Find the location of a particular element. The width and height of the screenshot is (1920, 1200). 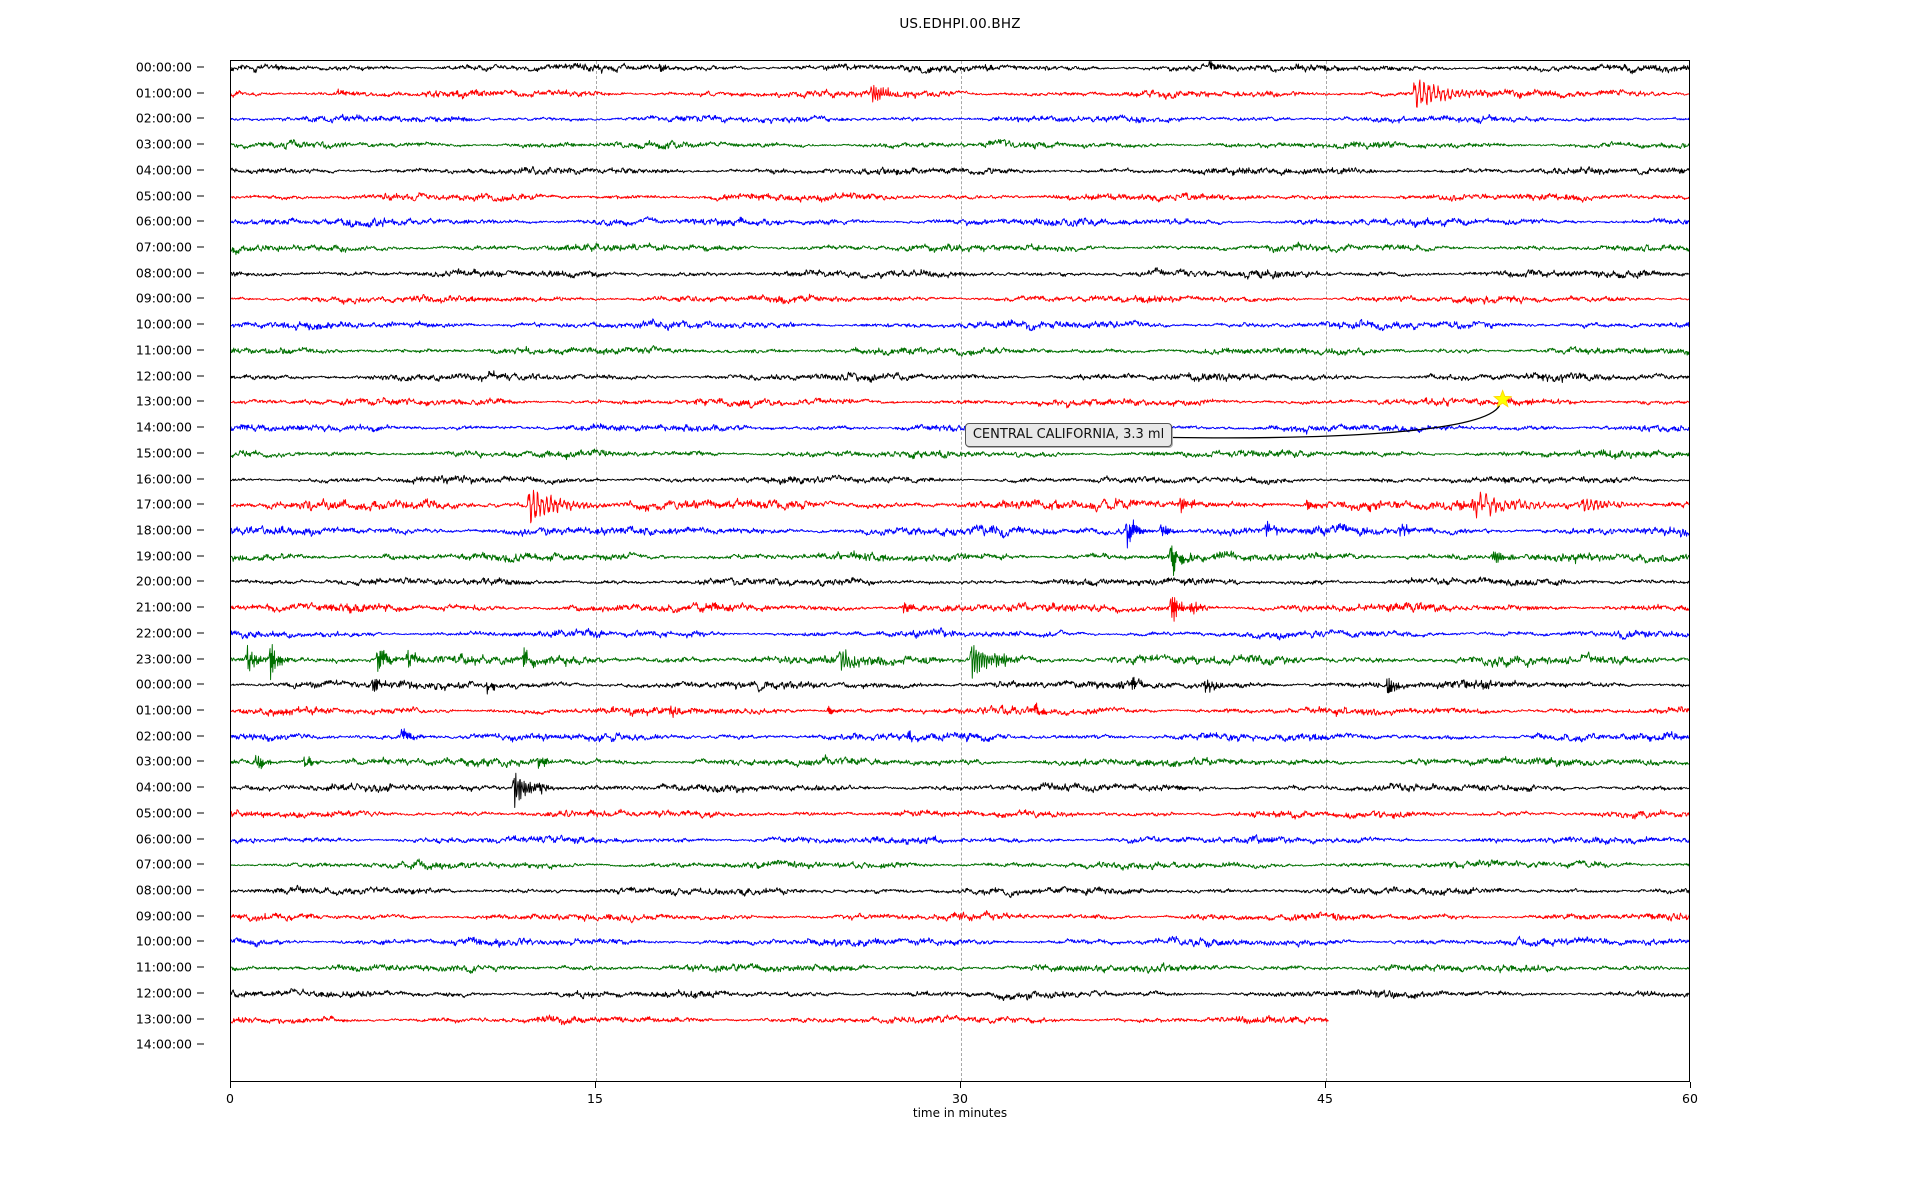

y-axis-tick-label: 20:00:00 is located at coordinates (163, 581).